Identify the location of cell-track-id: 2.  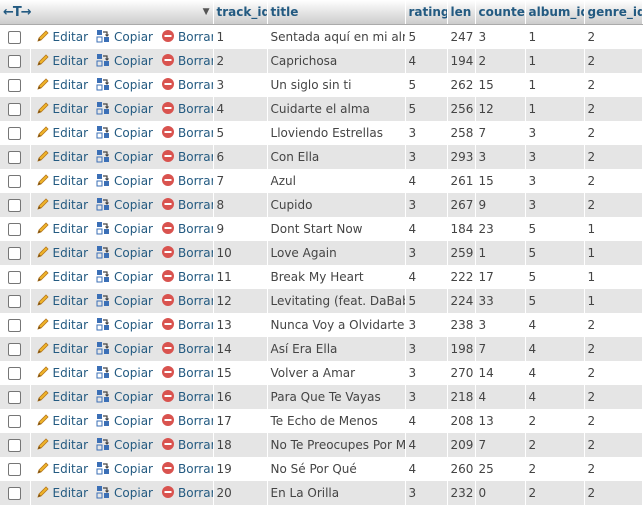
(240, 61).